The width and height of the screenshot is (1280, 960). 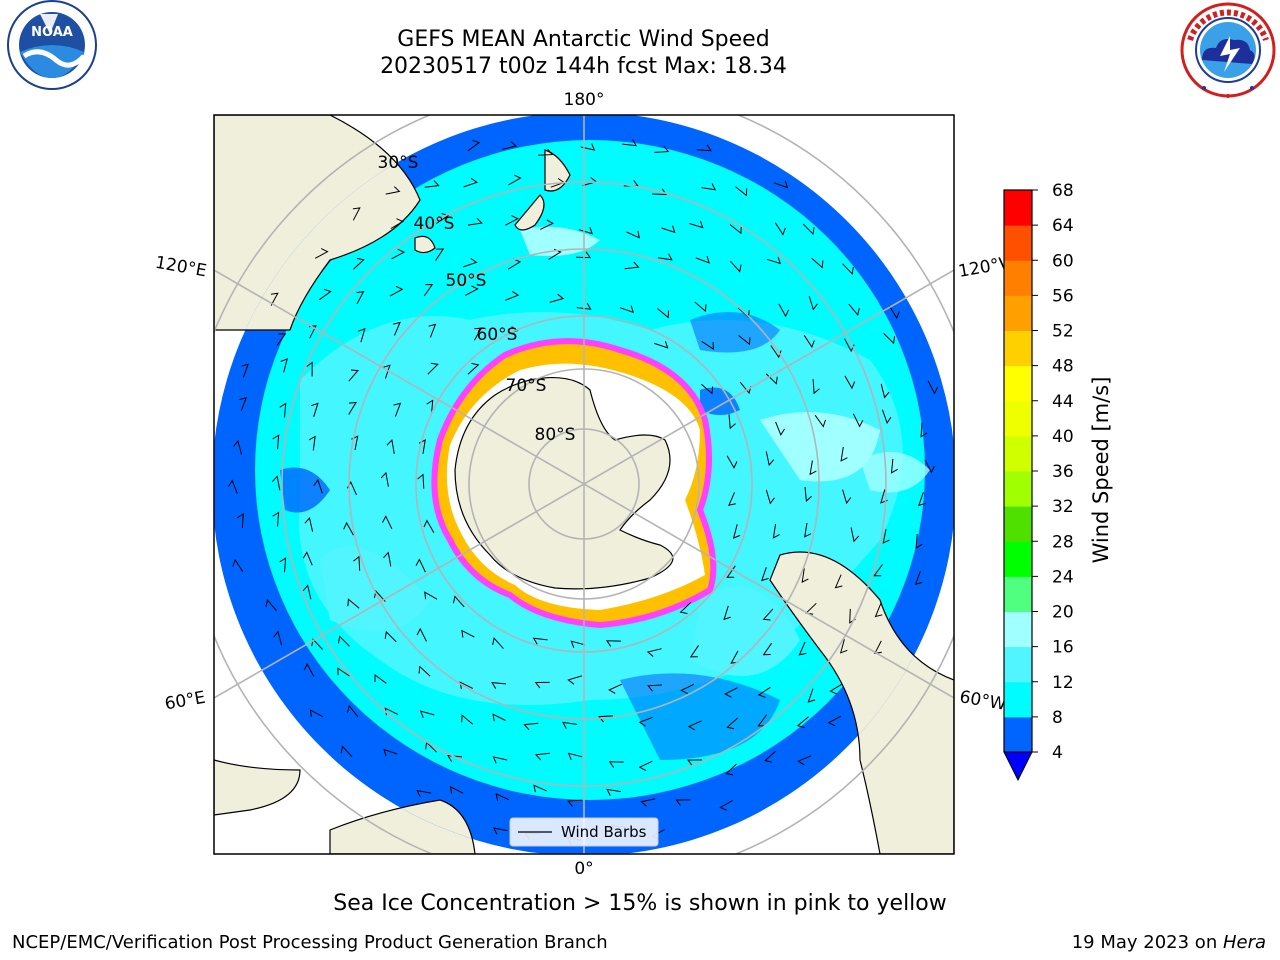 I want to click on colorbar-tick-label: 40, so click(x=1063, y=437).